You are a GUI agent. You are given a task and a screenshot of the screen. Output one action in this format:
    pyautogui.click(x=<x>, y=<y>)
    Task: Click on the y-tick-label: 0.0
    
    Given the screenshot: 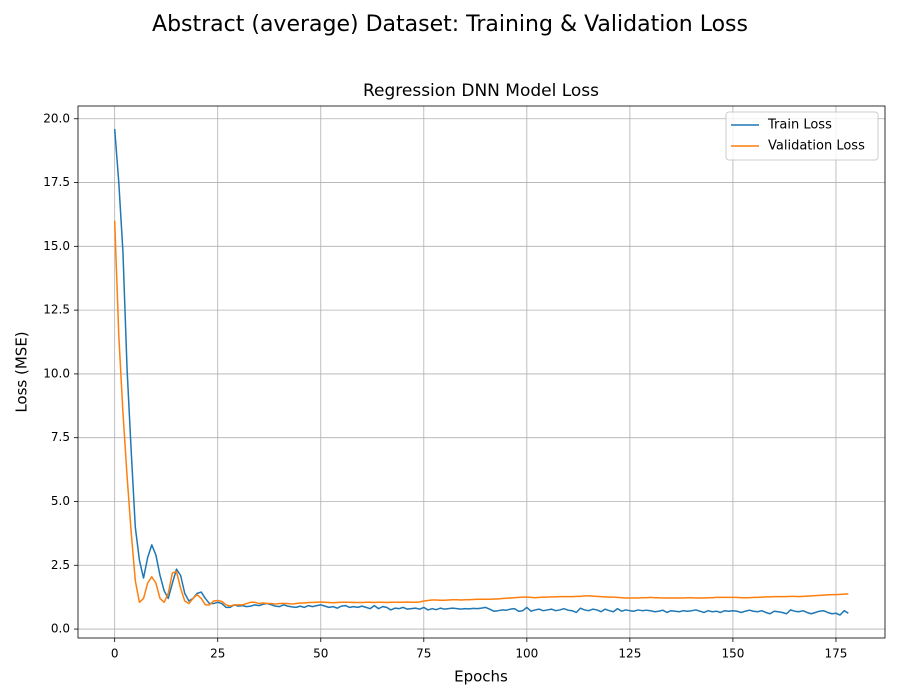 What is the action you would take?
    pyautogui.click(x=60, y=629)
    